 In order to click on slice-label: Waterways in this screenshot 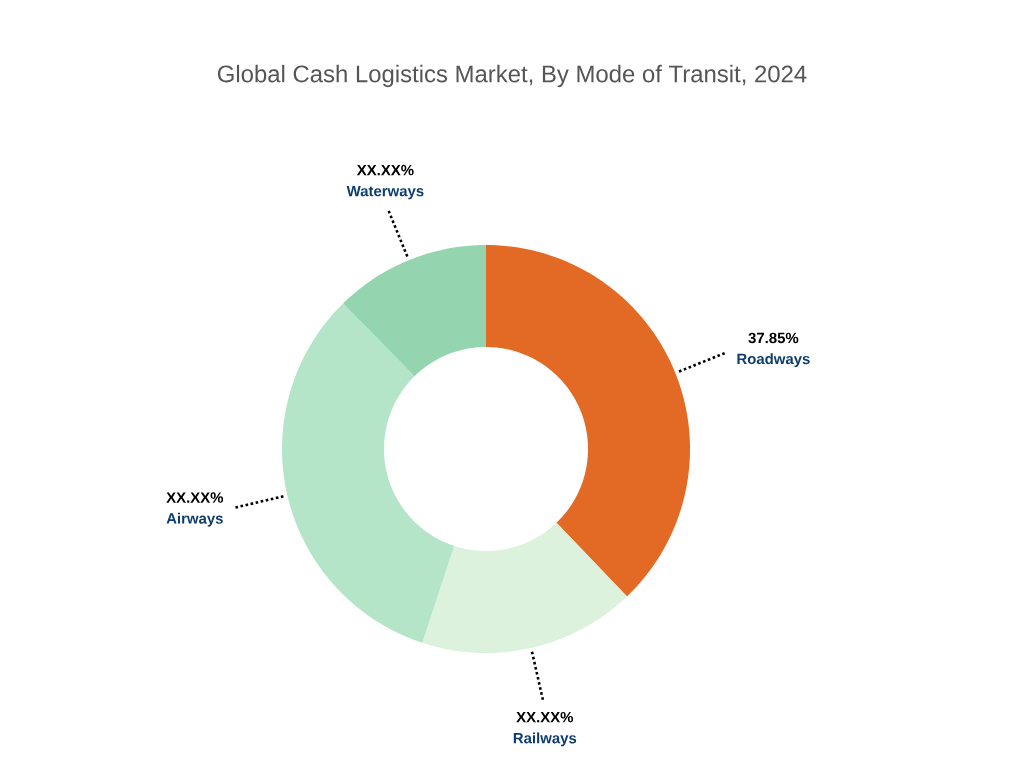, I will do `click(385, 192)`.